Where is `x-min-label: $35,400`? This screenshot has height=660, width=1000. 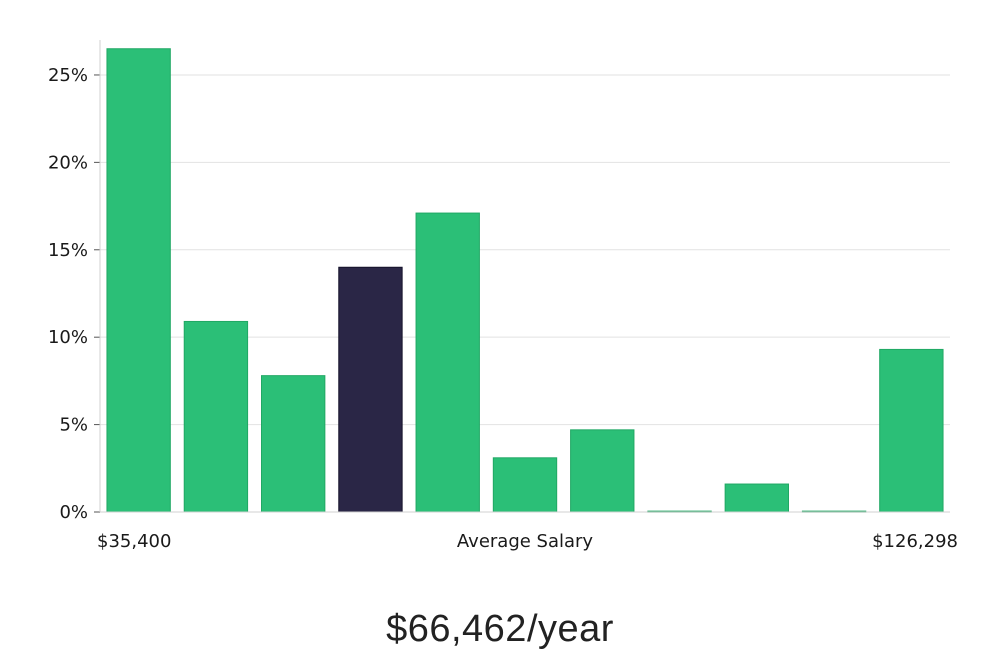 x-min-label: $35,400 is located at coordinates (134, 541).